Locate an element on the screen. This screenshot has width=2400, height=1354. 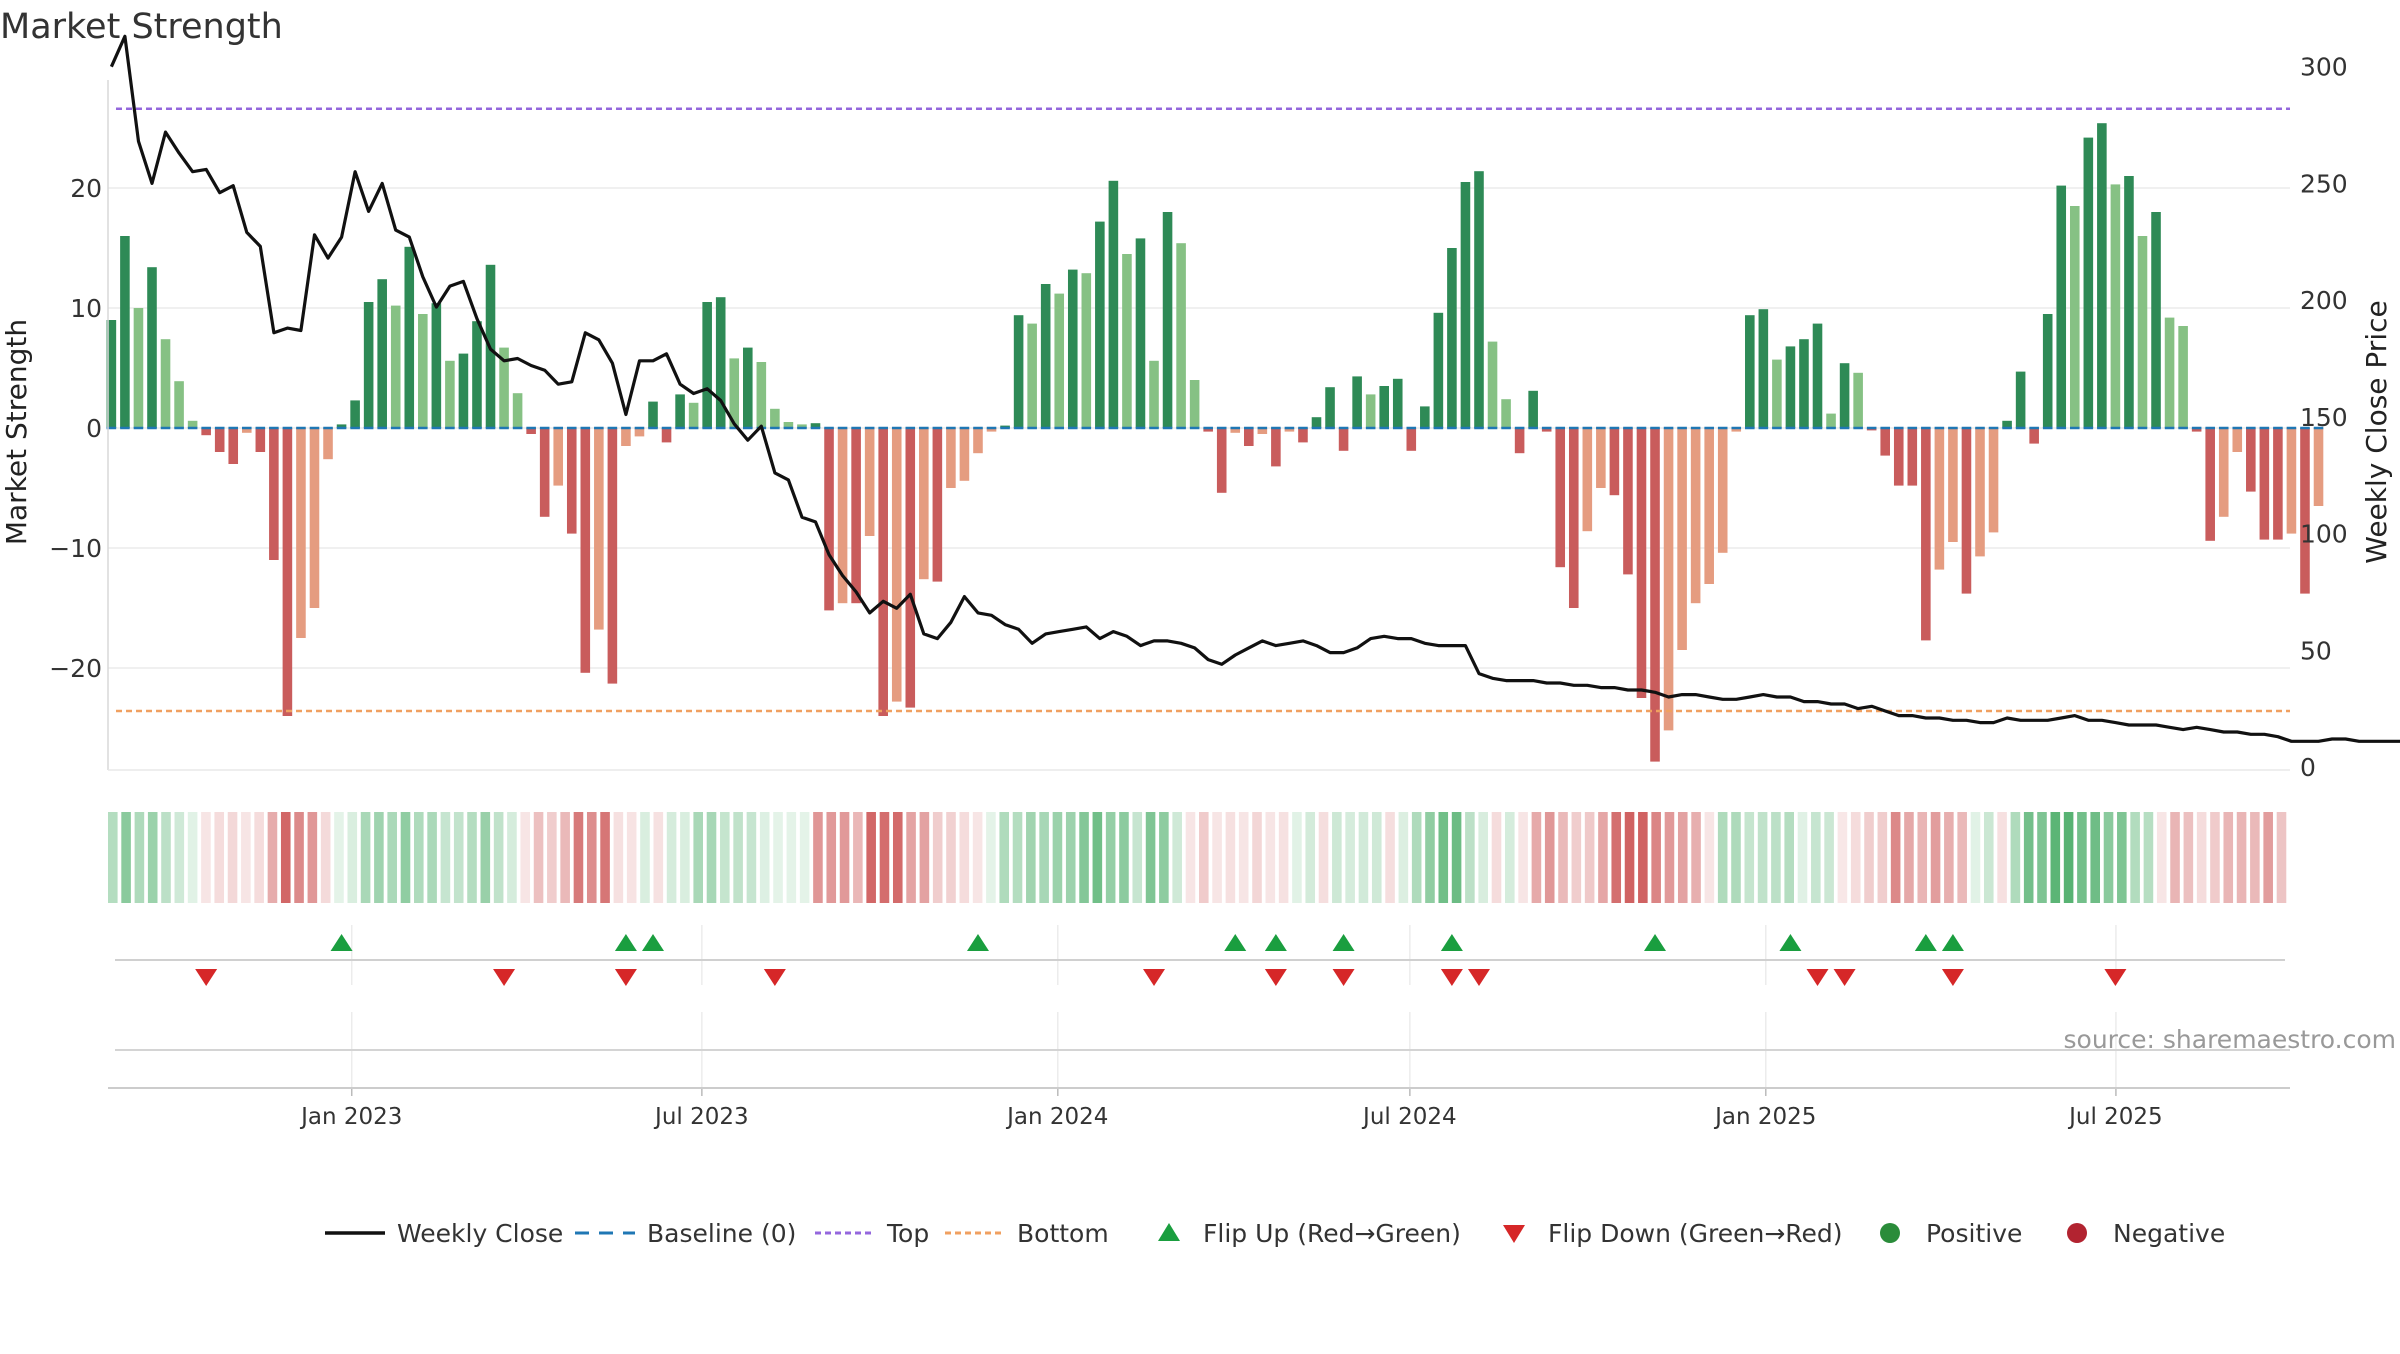
y-axis-right-label: Weekly Close Price is located at coordinates (2376, 431).